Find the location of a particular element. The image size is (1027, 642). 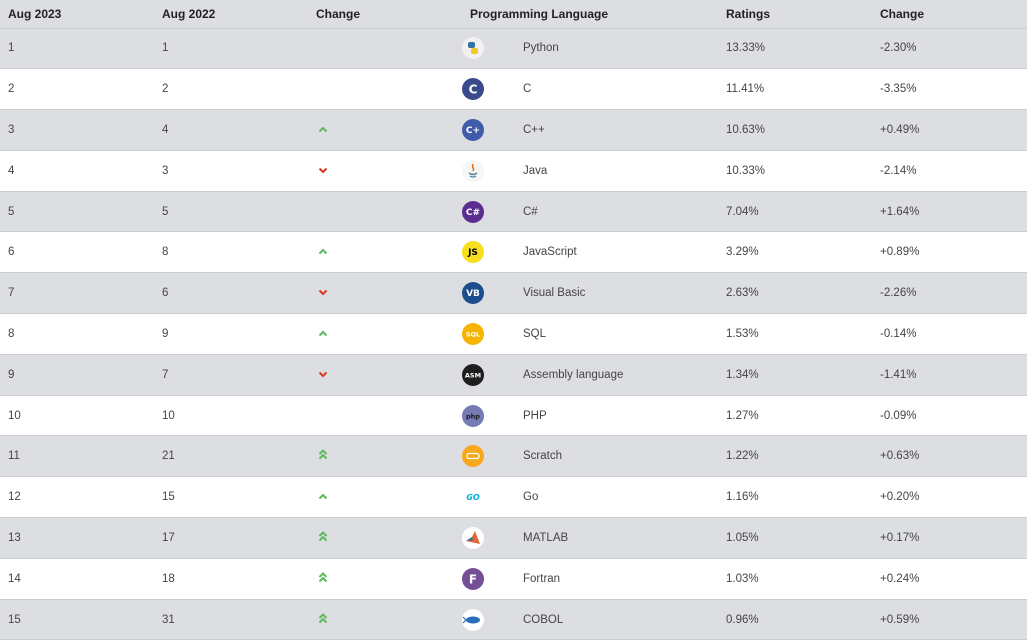

rating-value: 13.33% is located at coordinates (746, 48).